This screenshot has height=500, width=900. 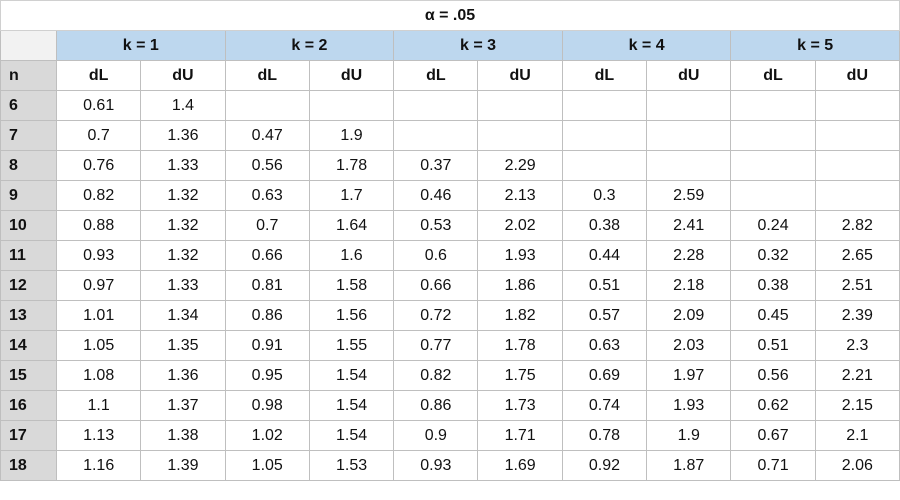 What do you see at coordinates (646, 45) in the screenshot?
I see `group-header: k = 4` at bounding box center [646, 45].